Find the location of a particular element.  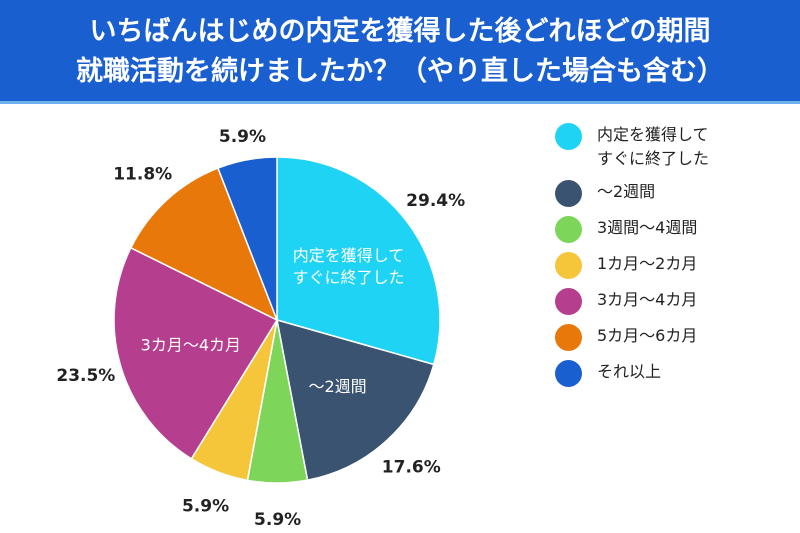

legend-item: 内定を獲得して すぐに終了した is located at coordinates (632, 147).